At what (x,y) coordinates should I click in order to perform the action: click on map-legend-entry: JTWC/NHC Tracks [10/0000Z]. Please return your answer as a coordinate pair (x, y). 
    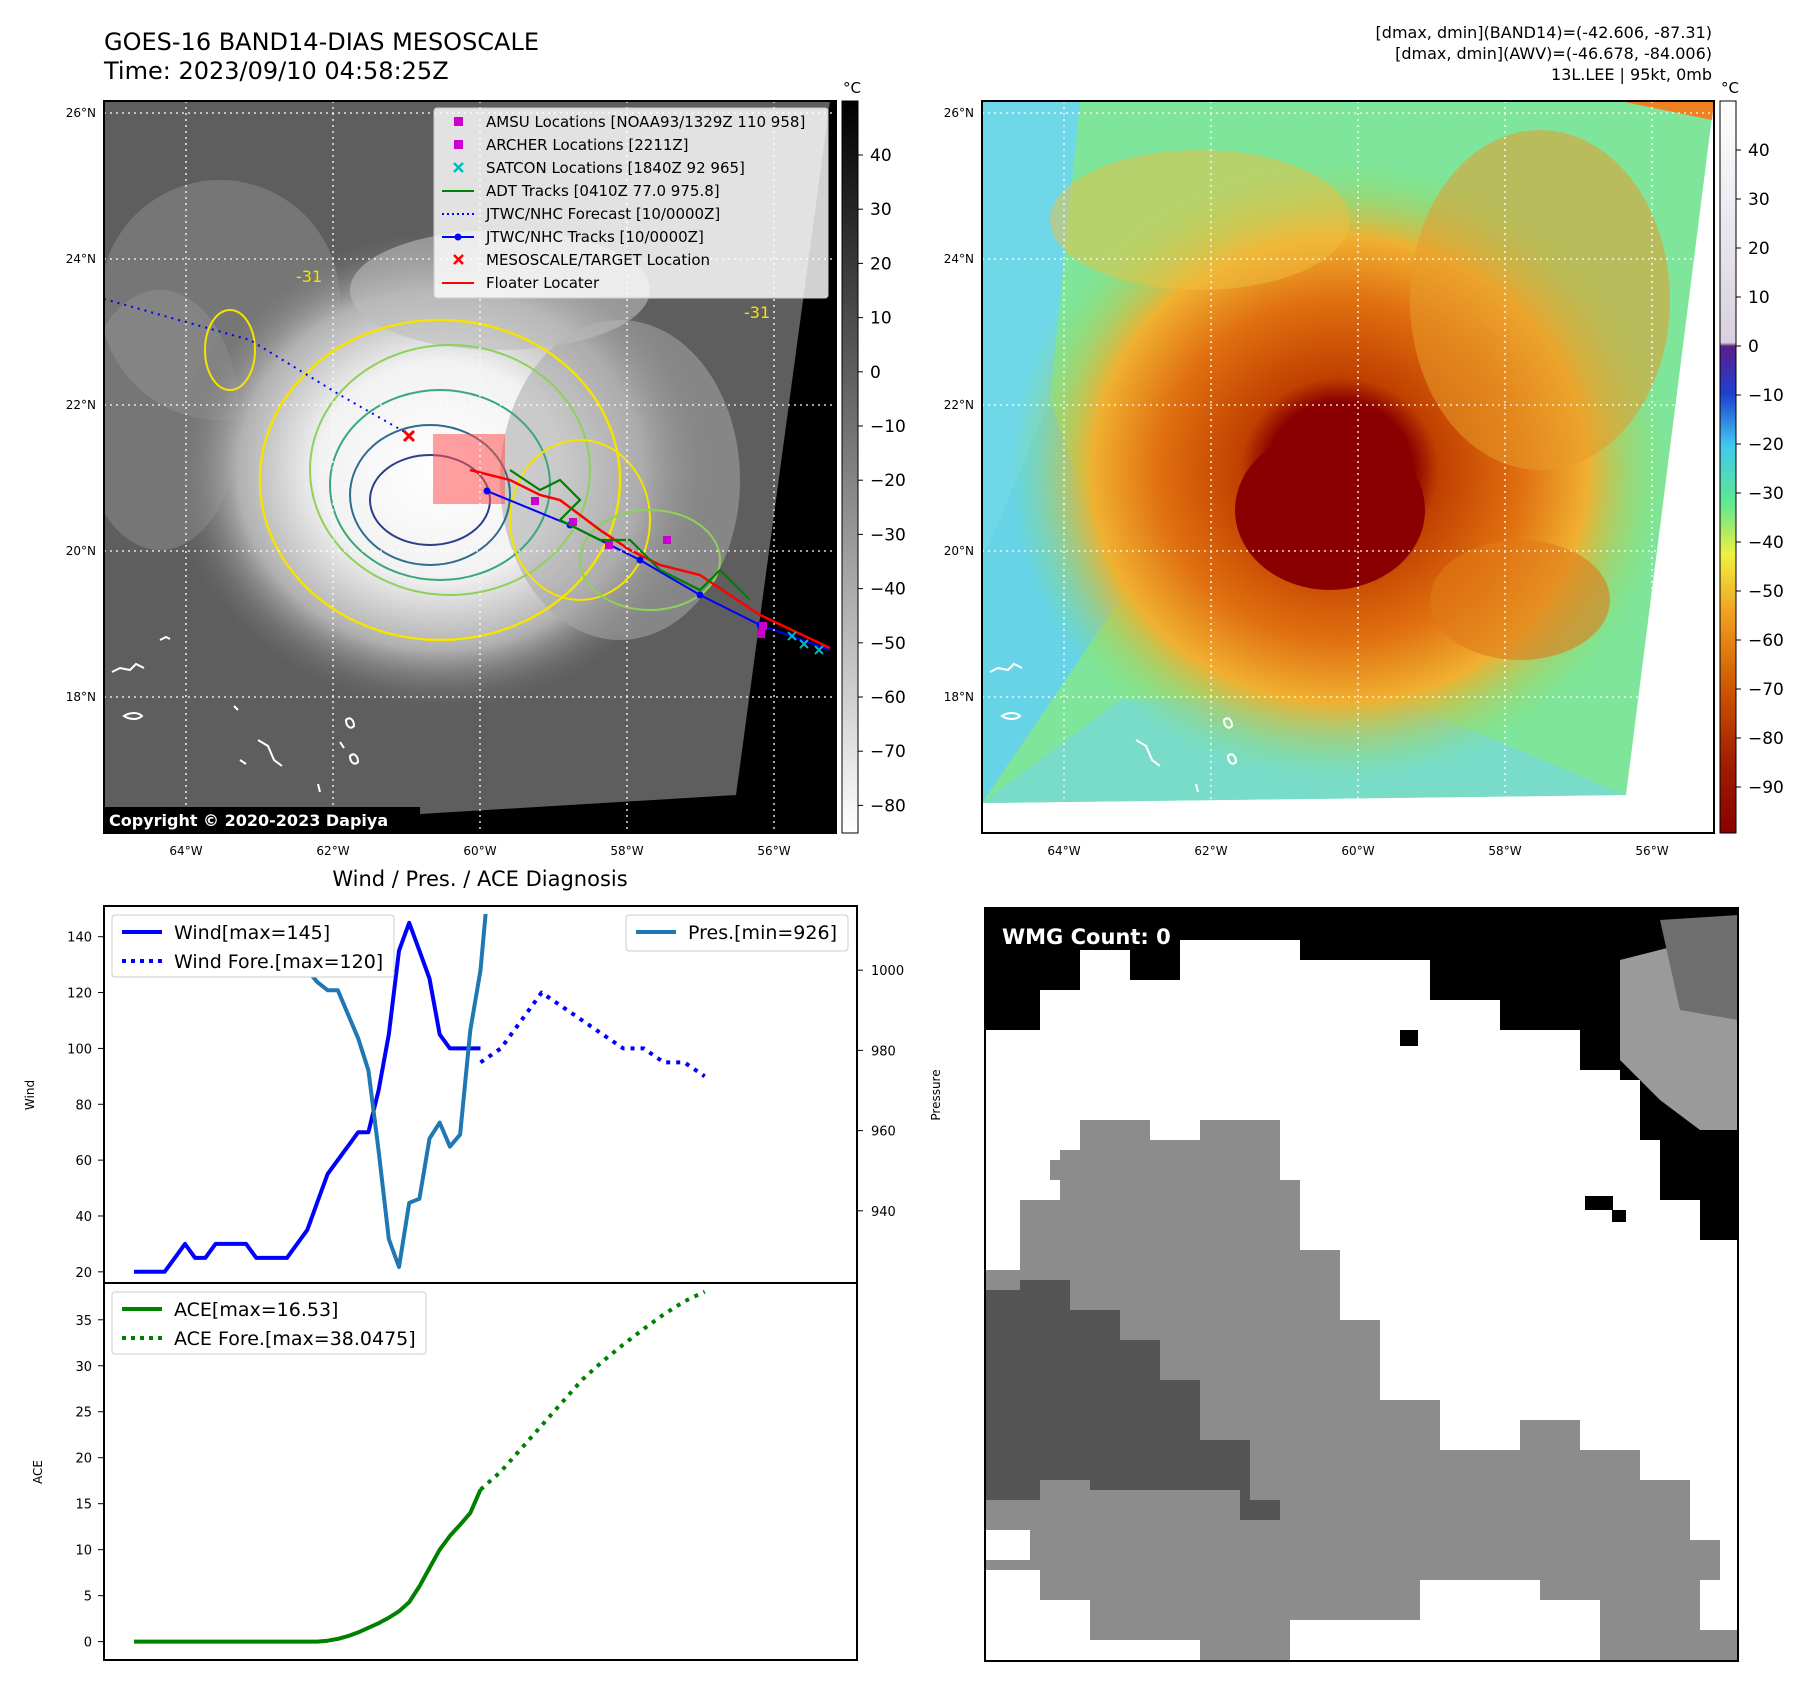
    Looking at the image, I should click on (573, 237).